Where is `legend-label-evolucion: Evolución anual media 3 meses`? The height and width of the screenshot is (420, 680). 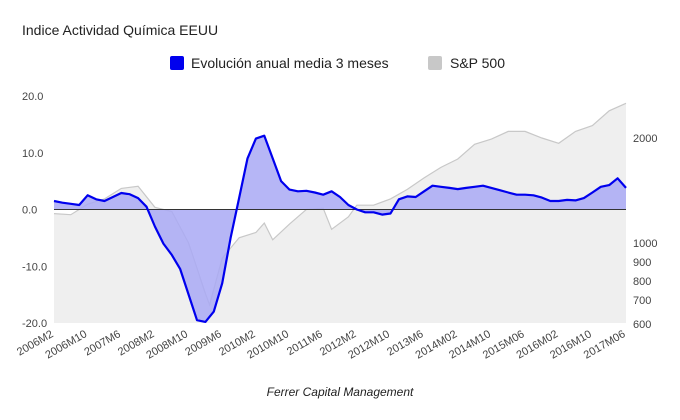 legend-label-evolucion: Evolución anual media 3 meses is located at coordinates (290, 63).